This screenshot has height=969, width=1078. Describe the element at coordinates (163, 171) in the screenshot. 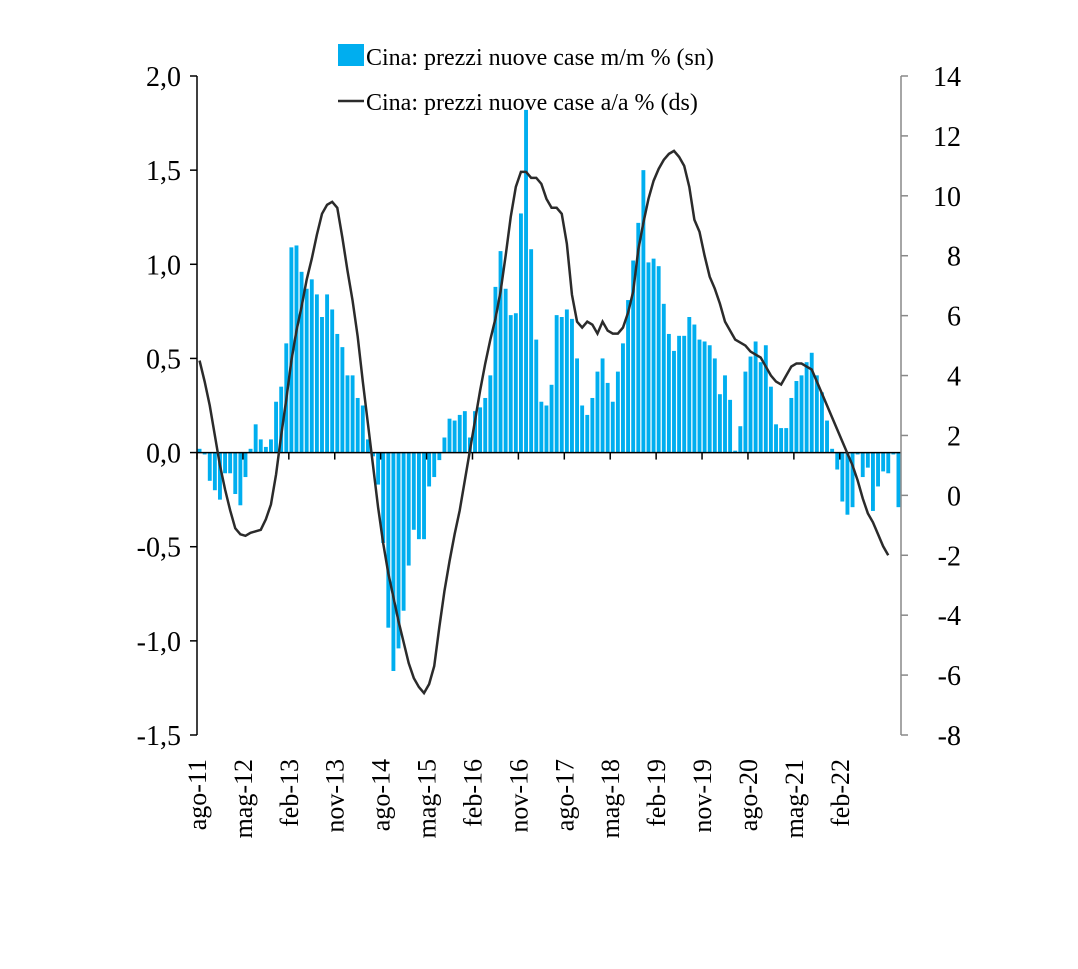

I see `left-tick-label: 1,5` at that location.